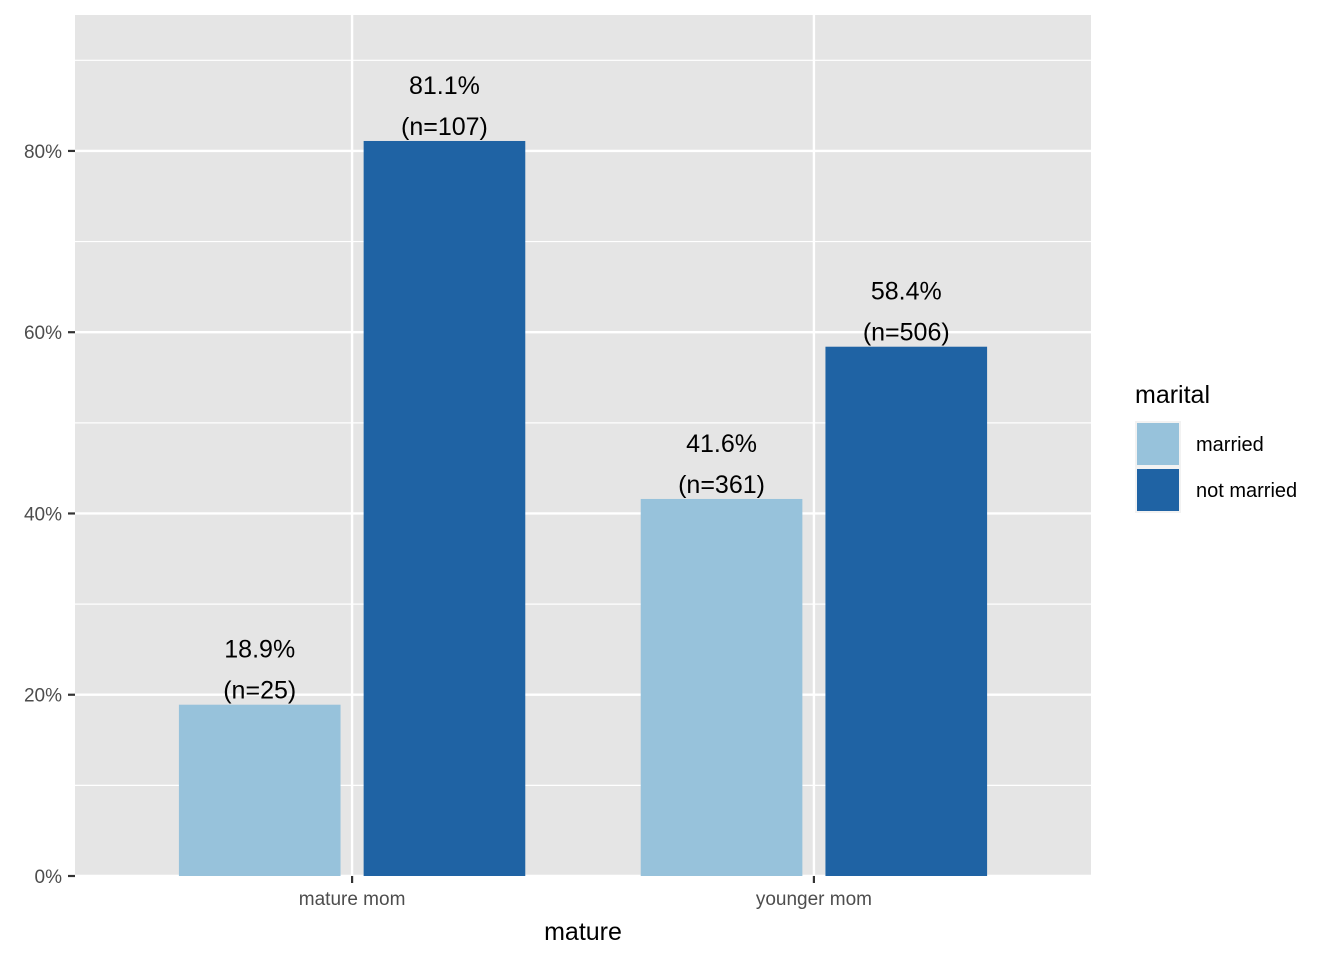 This screenshot has height=960, width=1344. Describe the element at coordinates (1230, 445) in the screenshot. I see `legend-label: married` at that location.